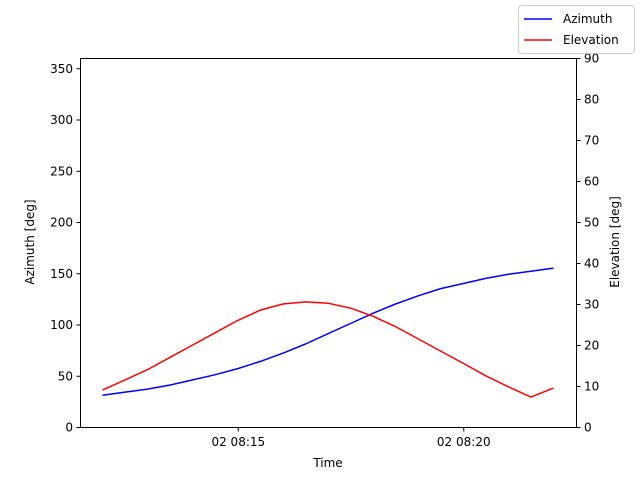 This screenshot has height=480, width=640. What do you see at coordinates (65, 376) in the screenshot?
I see `left-y-tick-label: 50` at bounding box center [65, 376].